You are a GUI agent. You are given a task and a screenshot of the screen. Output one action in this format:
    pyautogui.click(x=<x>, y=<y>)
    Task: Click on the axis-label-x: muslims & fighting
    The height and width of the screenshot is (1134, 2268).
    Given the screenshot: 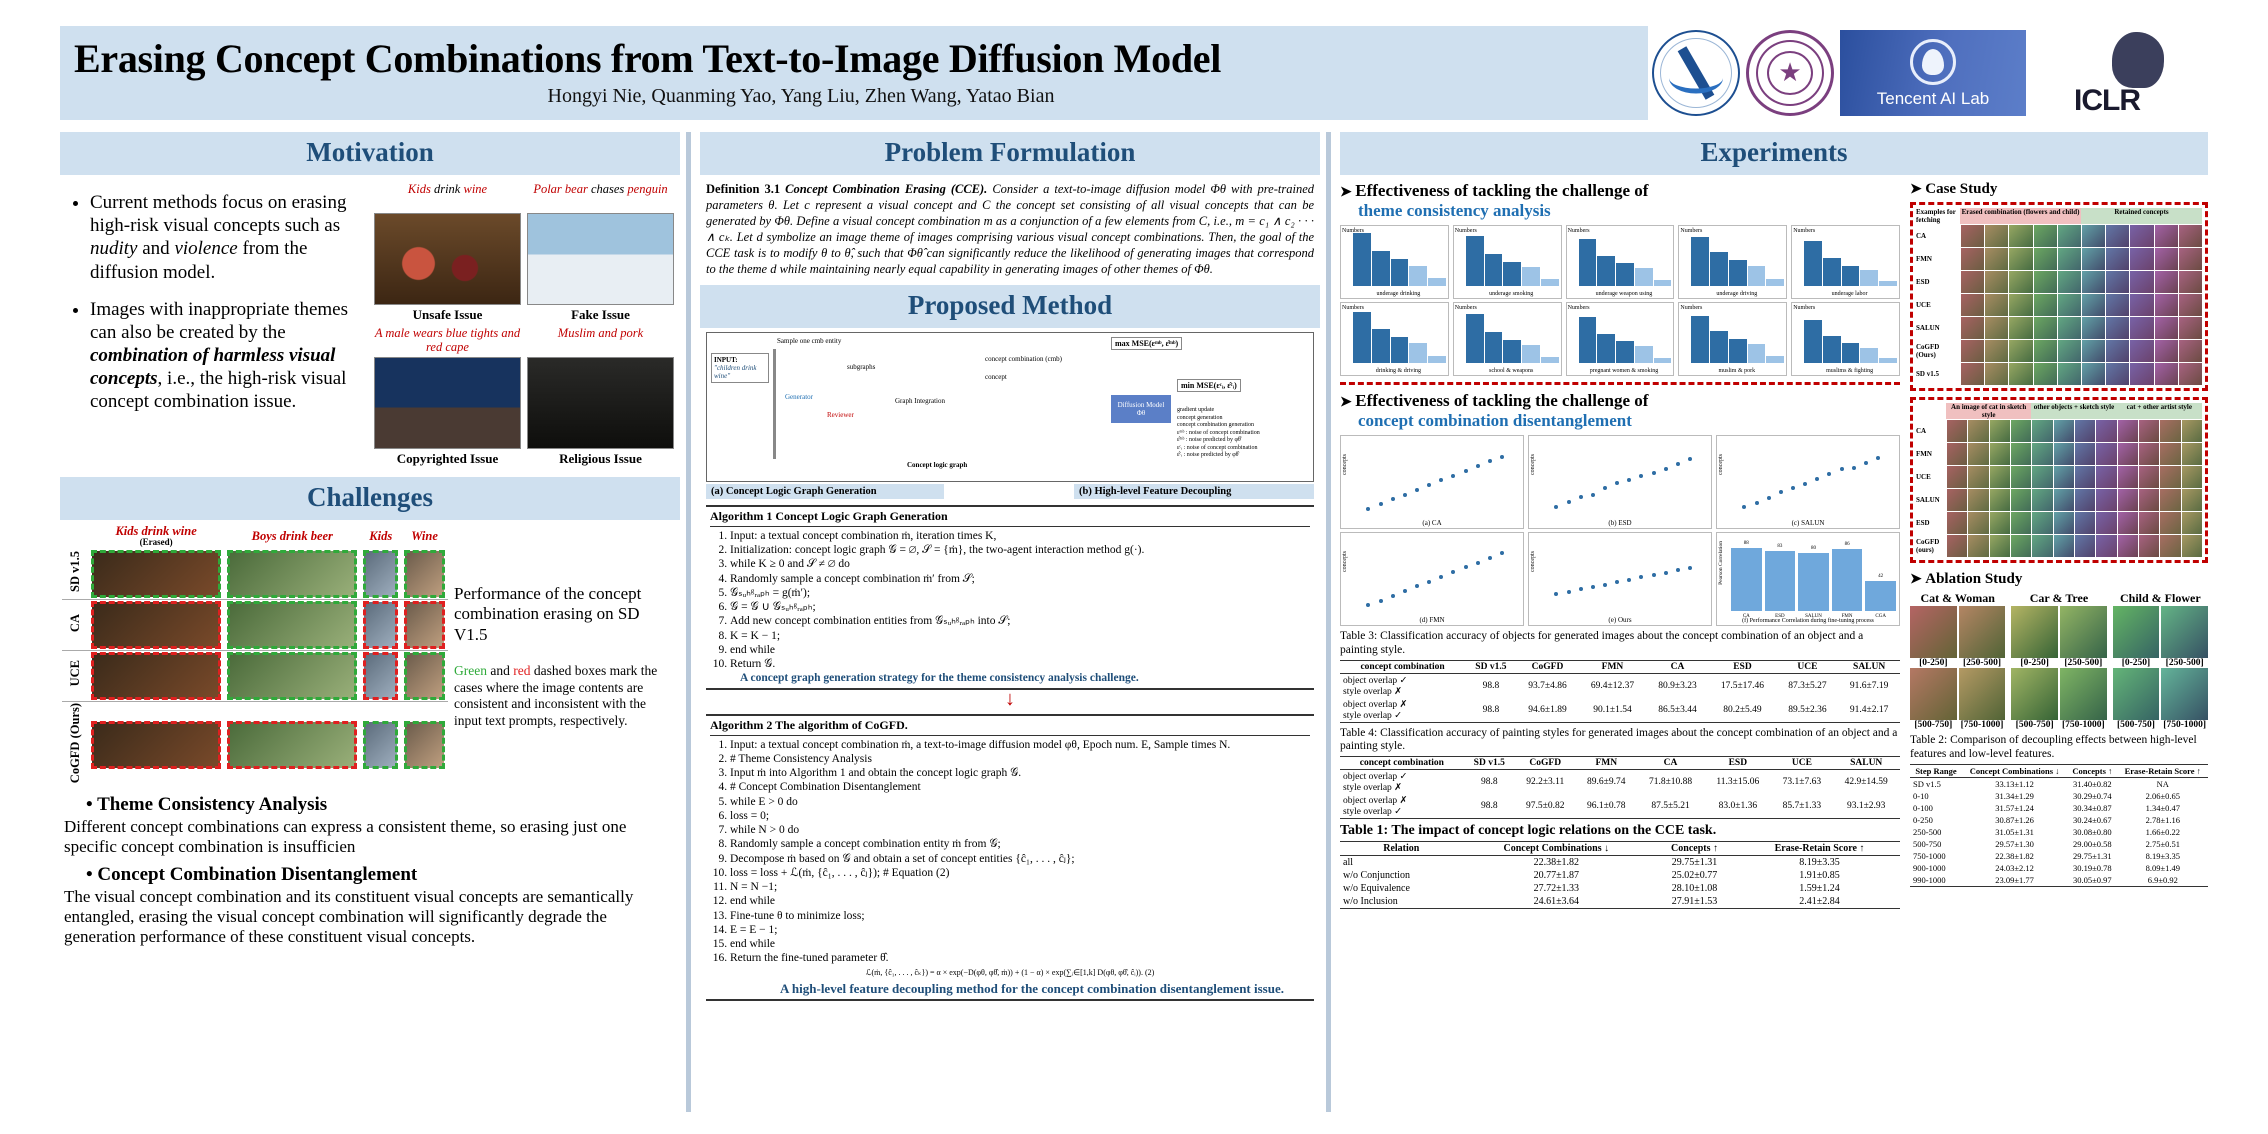 What is the action you would take?
    pyautogui.click(x=1850, y=371)
    